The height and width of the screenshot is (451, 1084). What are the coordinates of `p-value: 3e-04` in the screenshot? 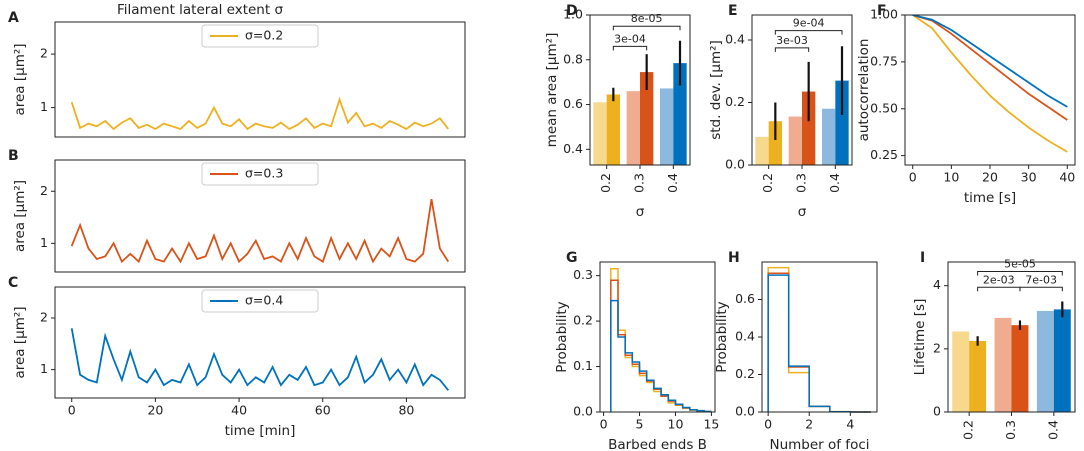 It's located at (630, 38).